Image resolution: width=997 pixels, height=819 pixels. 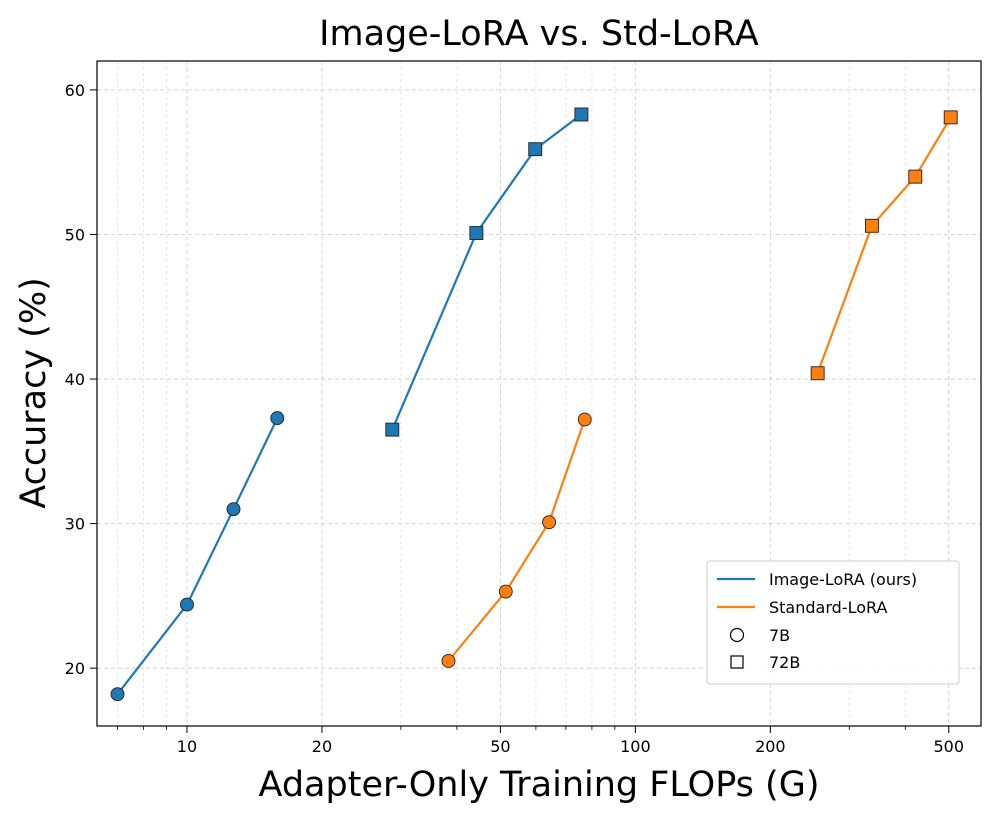 What do you see at coordinates (948, 746) in the screenshot?
I see `x-tick-label: 500` at bounding box center [948, 746].